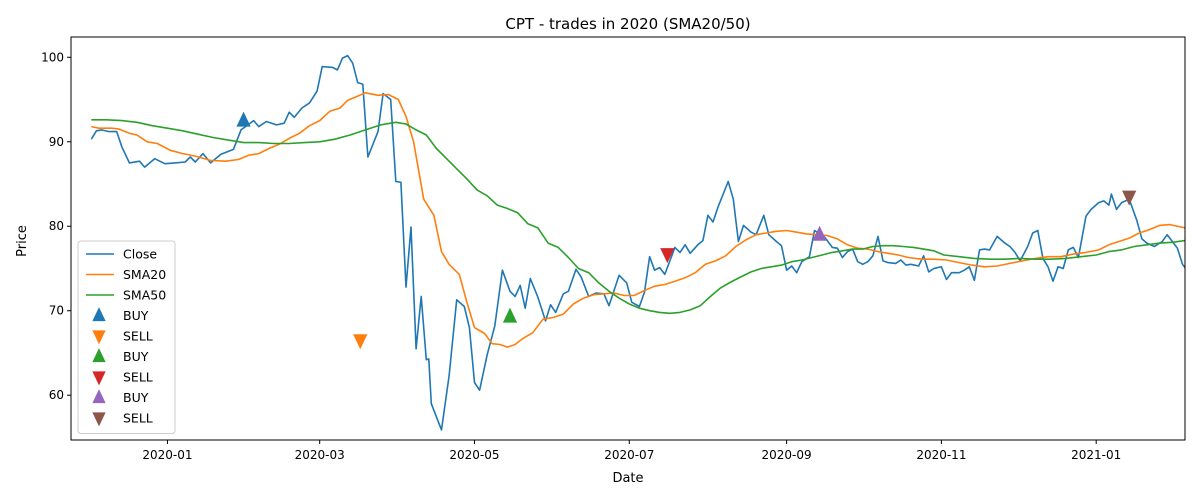  I want to click on x-tick-label: 2021-01, so click(1096, 455).